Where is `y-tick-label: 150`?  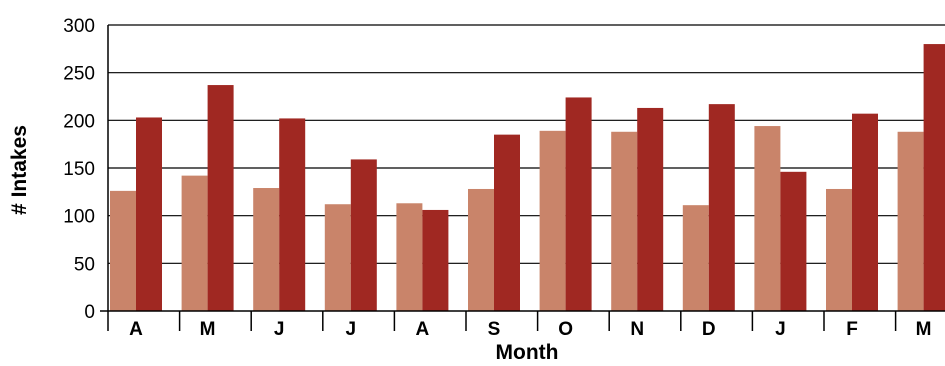 y-tick-label: 150 is located at coordinates (79, 169).